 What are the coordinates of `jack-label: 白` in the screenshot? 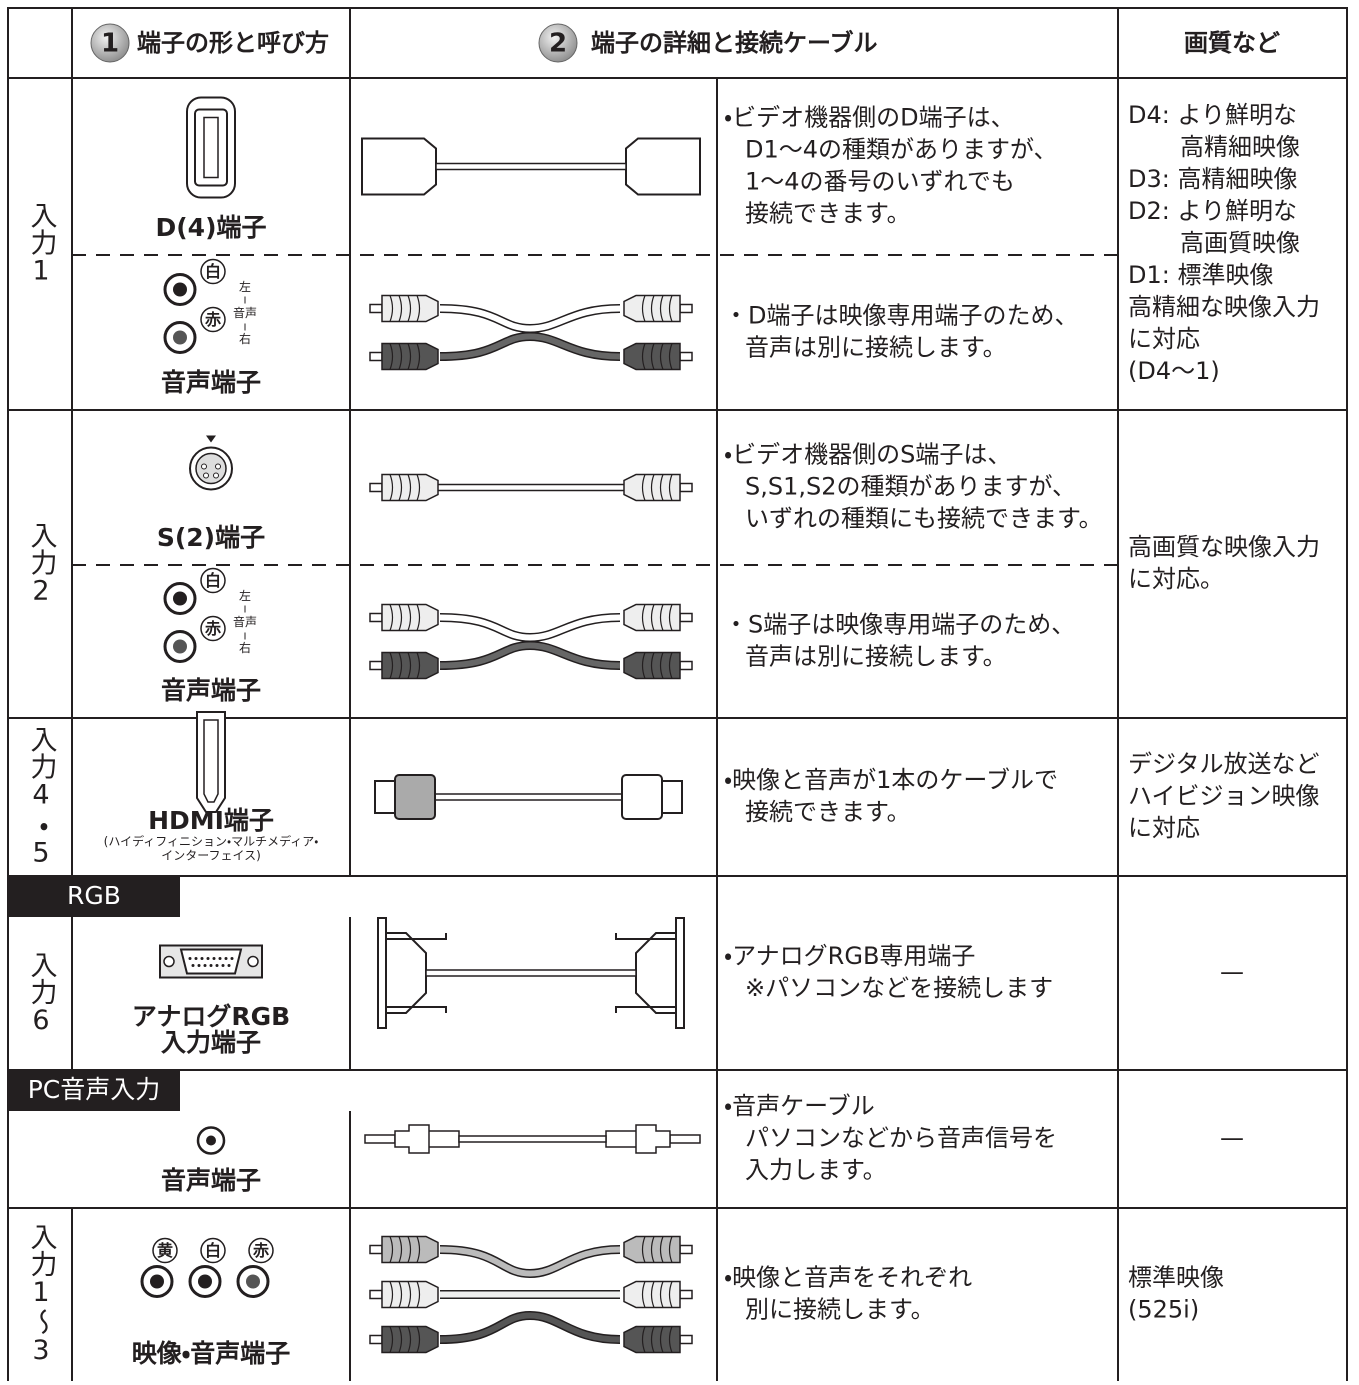 It's located at (213, 271).